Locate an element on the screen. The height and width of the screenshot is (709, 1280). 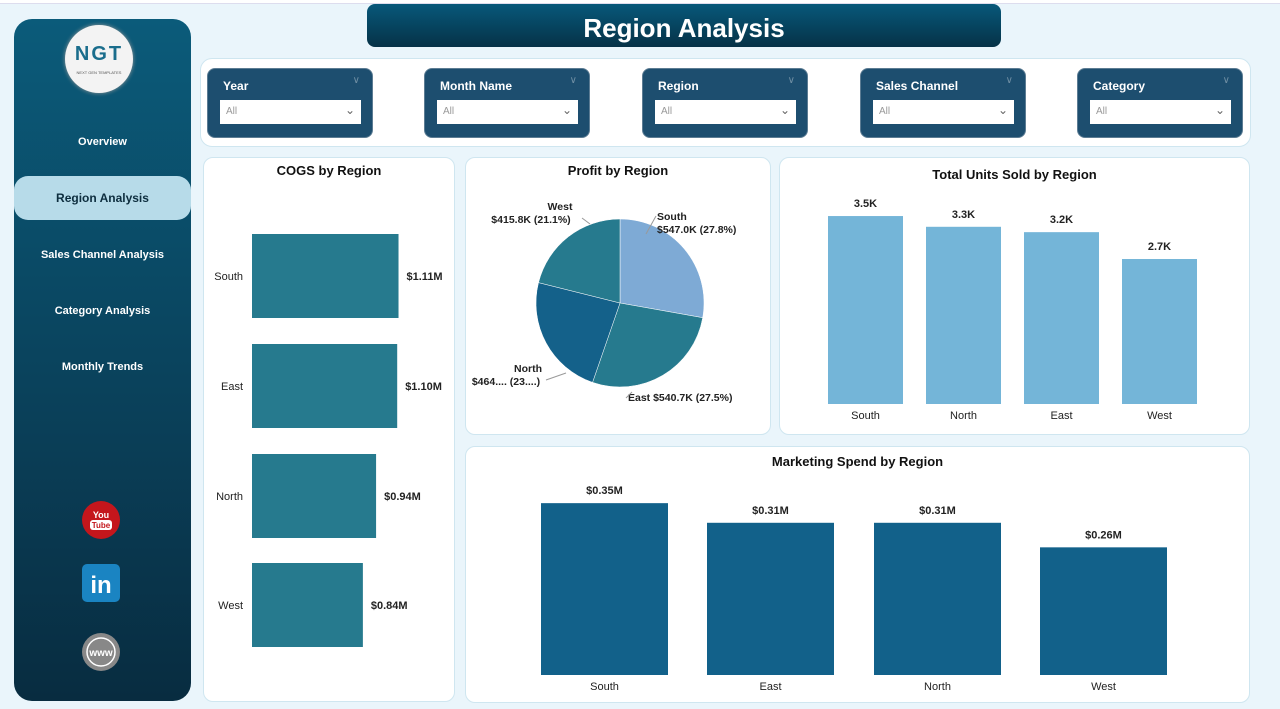
svg-text: in is located at coordinates (100, 585).